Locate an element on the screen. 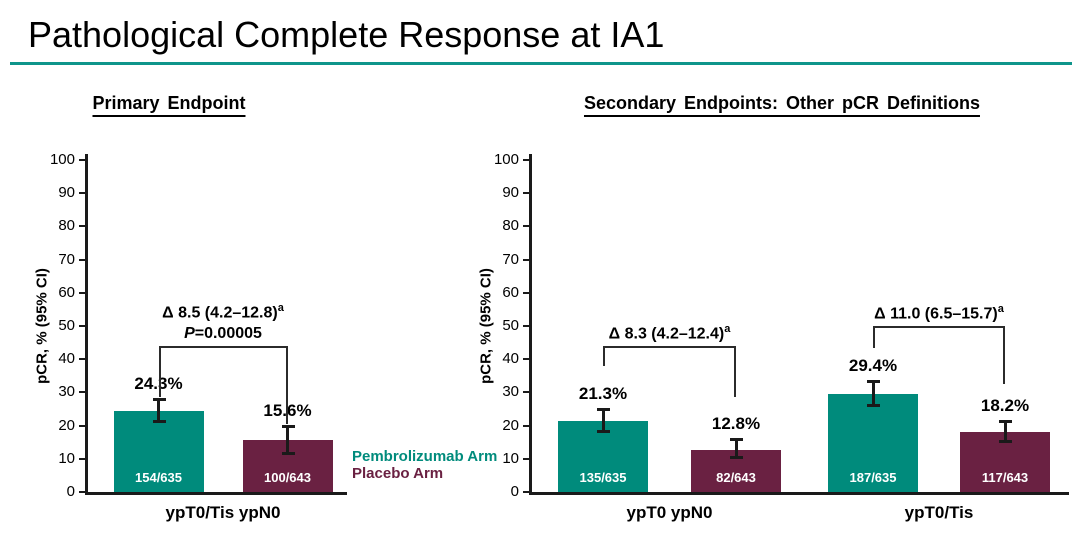  y-axis-title: pCR, % (95% CI) is located at coordinates (42, 326).